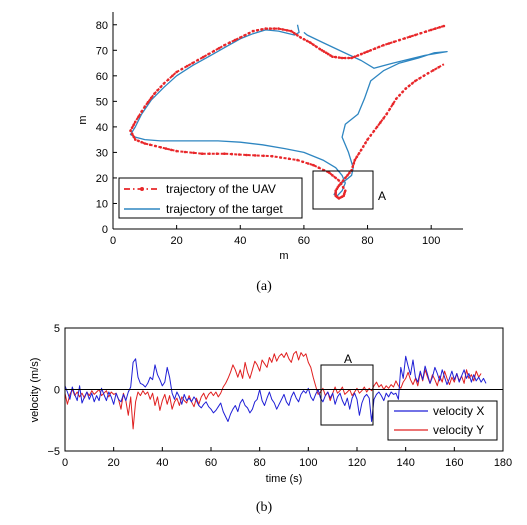  What do you see at coordinates (102, 204) in the screenshot?
I see `panel-a-y-tick-label: 10` at bounding box center [102, 204].